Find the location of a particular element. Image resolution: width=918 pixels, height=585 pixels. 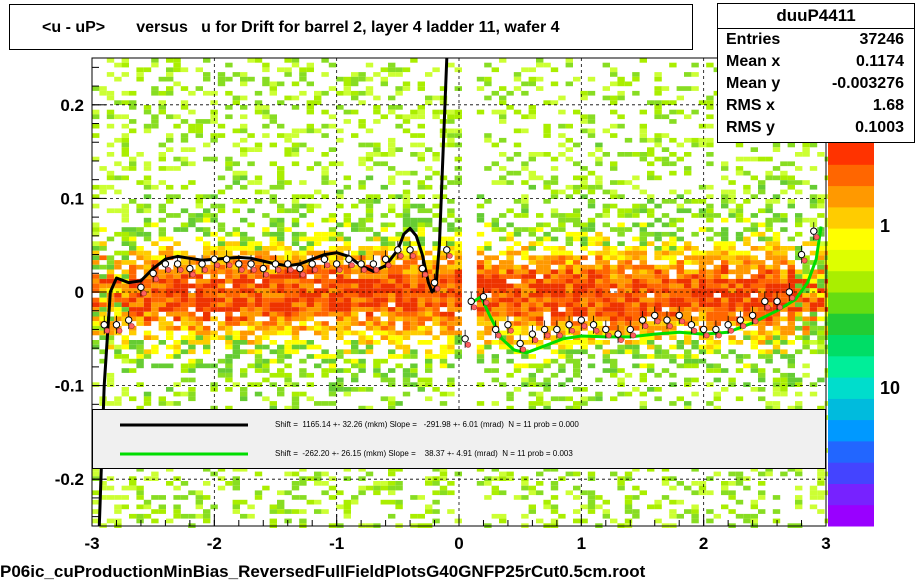

profile-point-alt is located at coordinates (572, 330).